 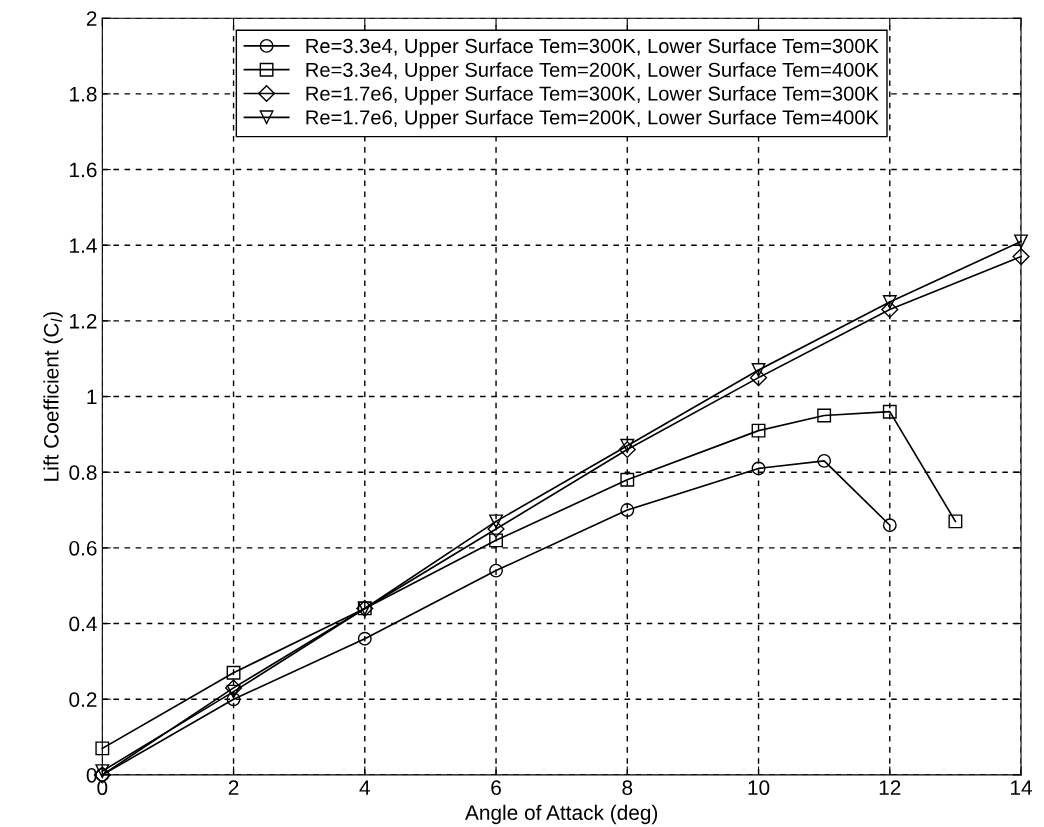 I want to click on y-tick-label: 0.6, so click(x=83, y=548).